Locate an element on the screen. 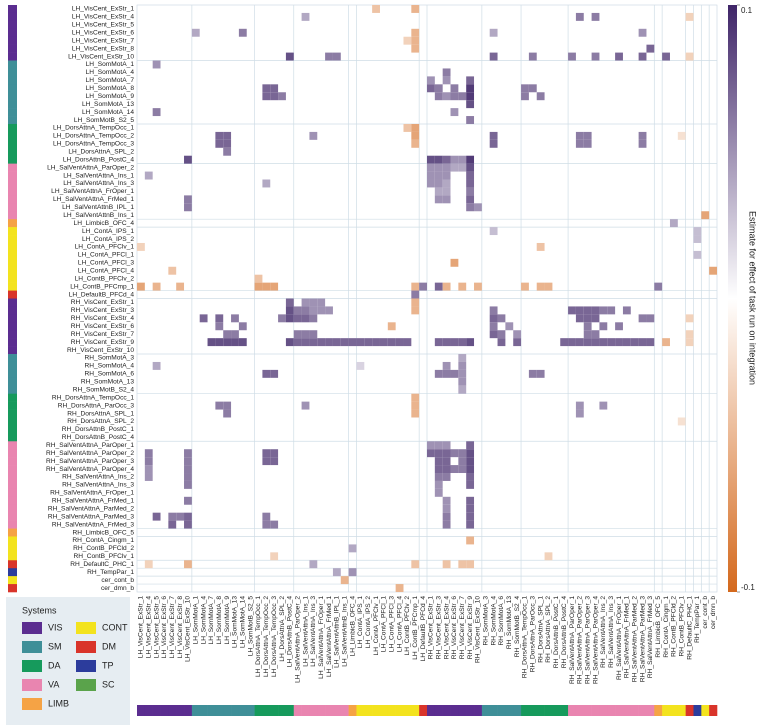 Image resolution: width=763 pixels, height=728 pixels. legend-title: Systems is located at coordinates (39, 610).